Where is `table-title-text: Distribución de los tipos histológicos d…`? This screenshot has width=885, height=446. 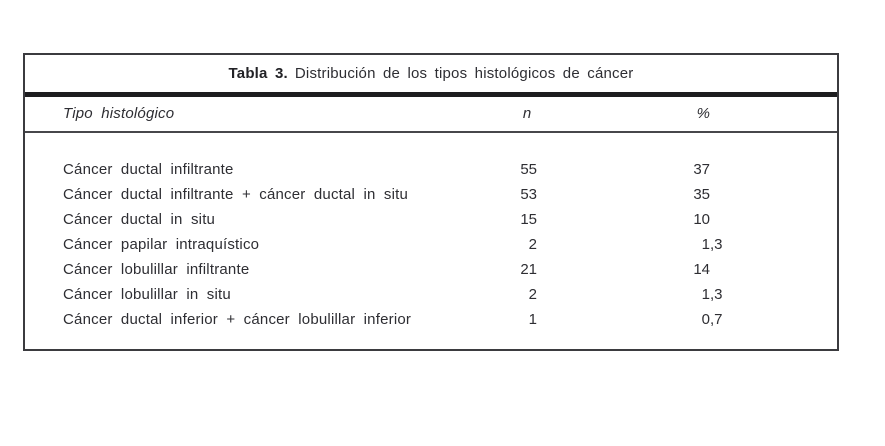
table-title-text: Distribución de los tipos histológicos d… is located at coordinates (464, 73).